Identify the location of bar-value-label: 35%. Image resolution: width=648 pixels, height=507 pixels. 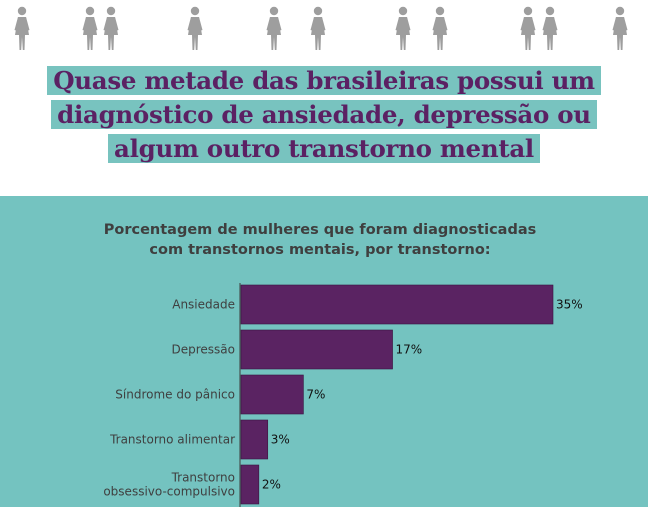
(569, 305).